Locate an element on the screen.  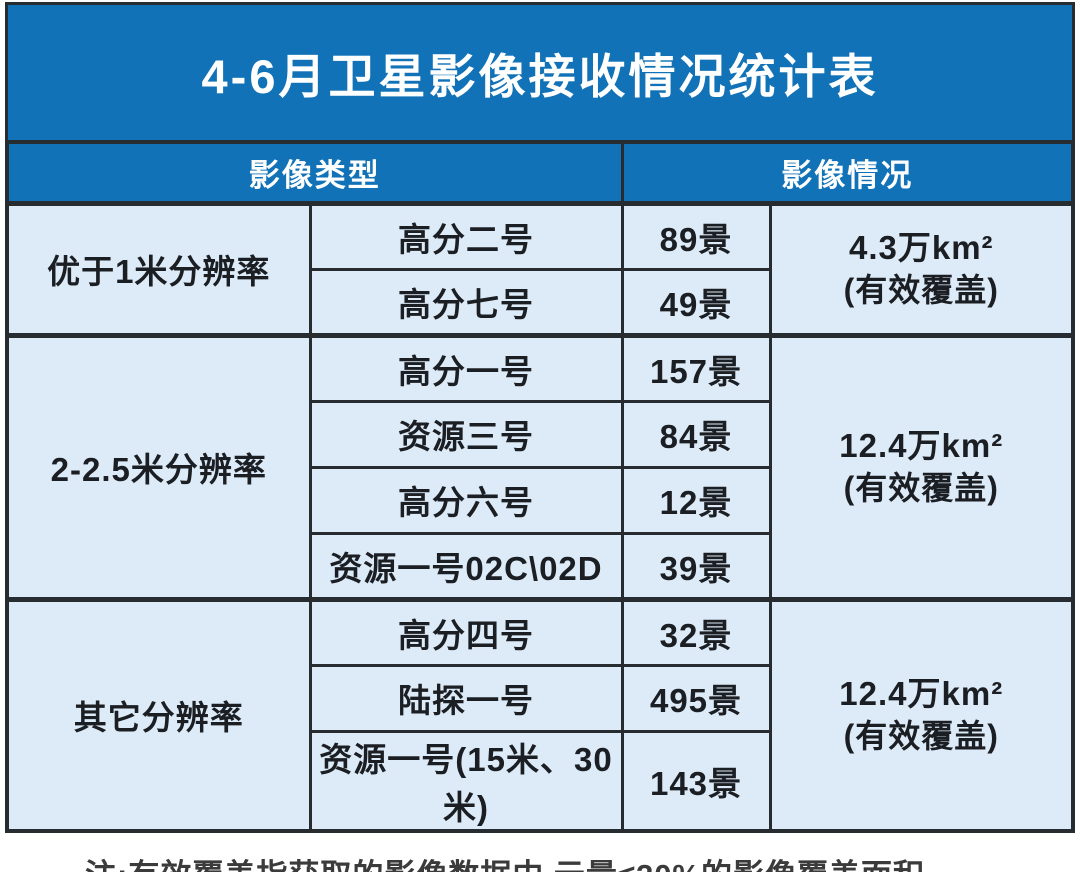
coverage-area: 4.3万km² is located at coordinates (921, 247).